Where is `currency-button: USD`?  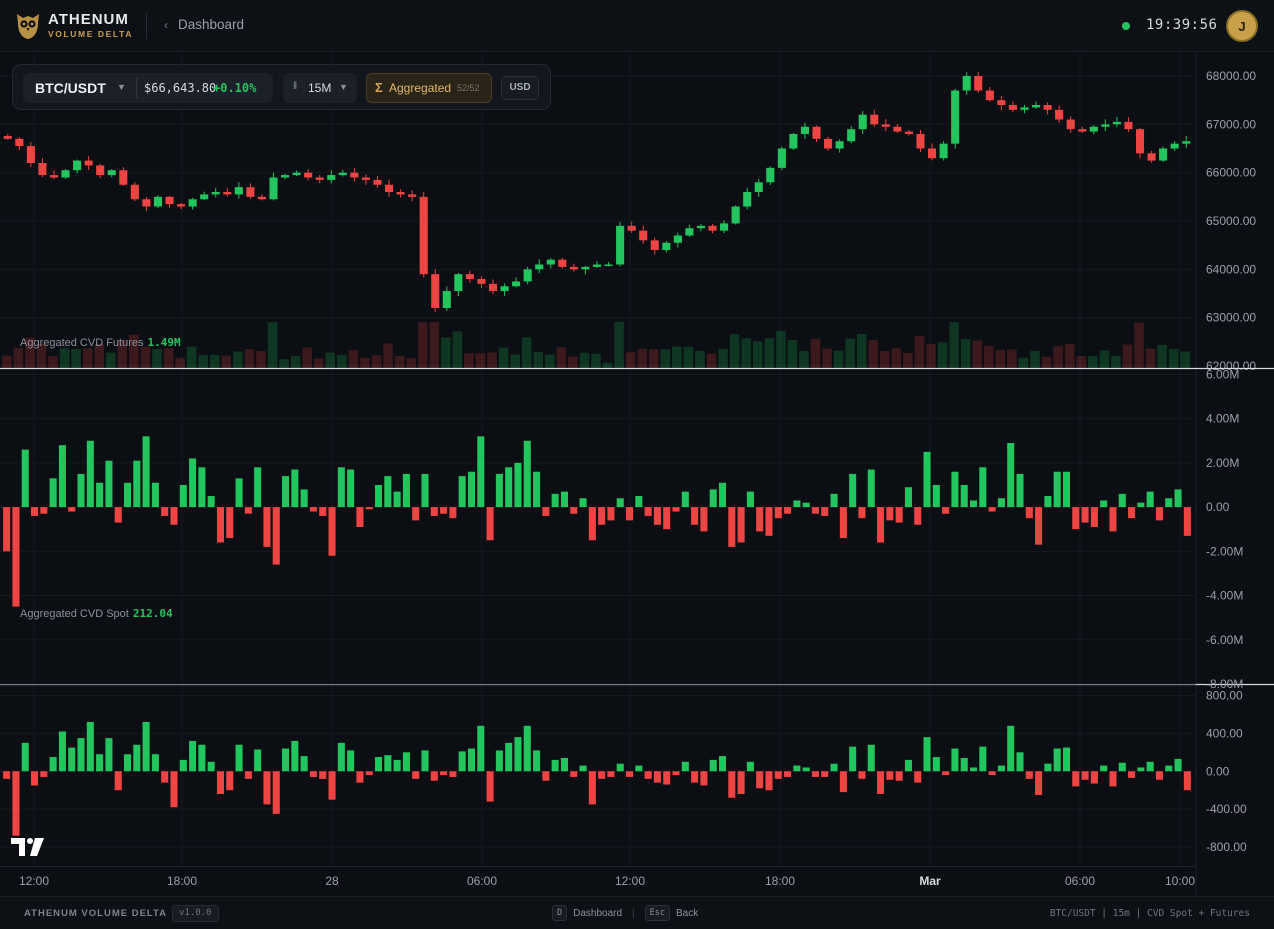
currency-button: USD is located at coordinates (520, 88).